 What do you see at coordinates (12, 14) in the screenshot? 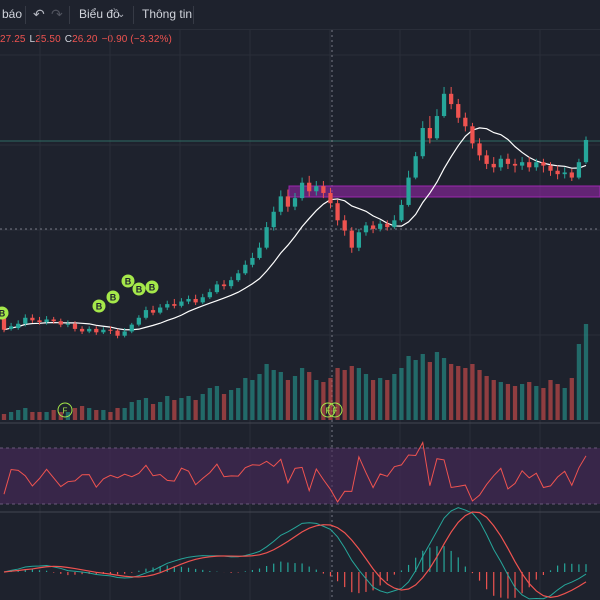
I see `alerts-button: báo` at bounding box center [12, 14].